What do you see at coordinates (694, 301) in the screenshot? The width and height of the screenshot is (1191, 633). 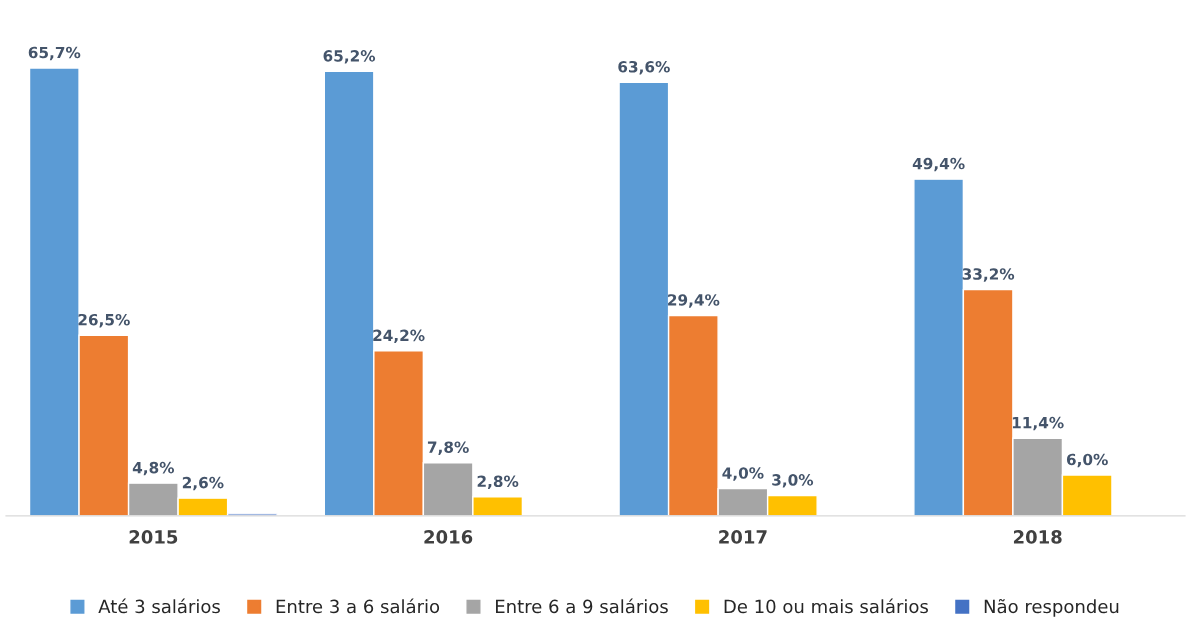 I see `data-label: 29,4%` at bounding box center [694, 301].